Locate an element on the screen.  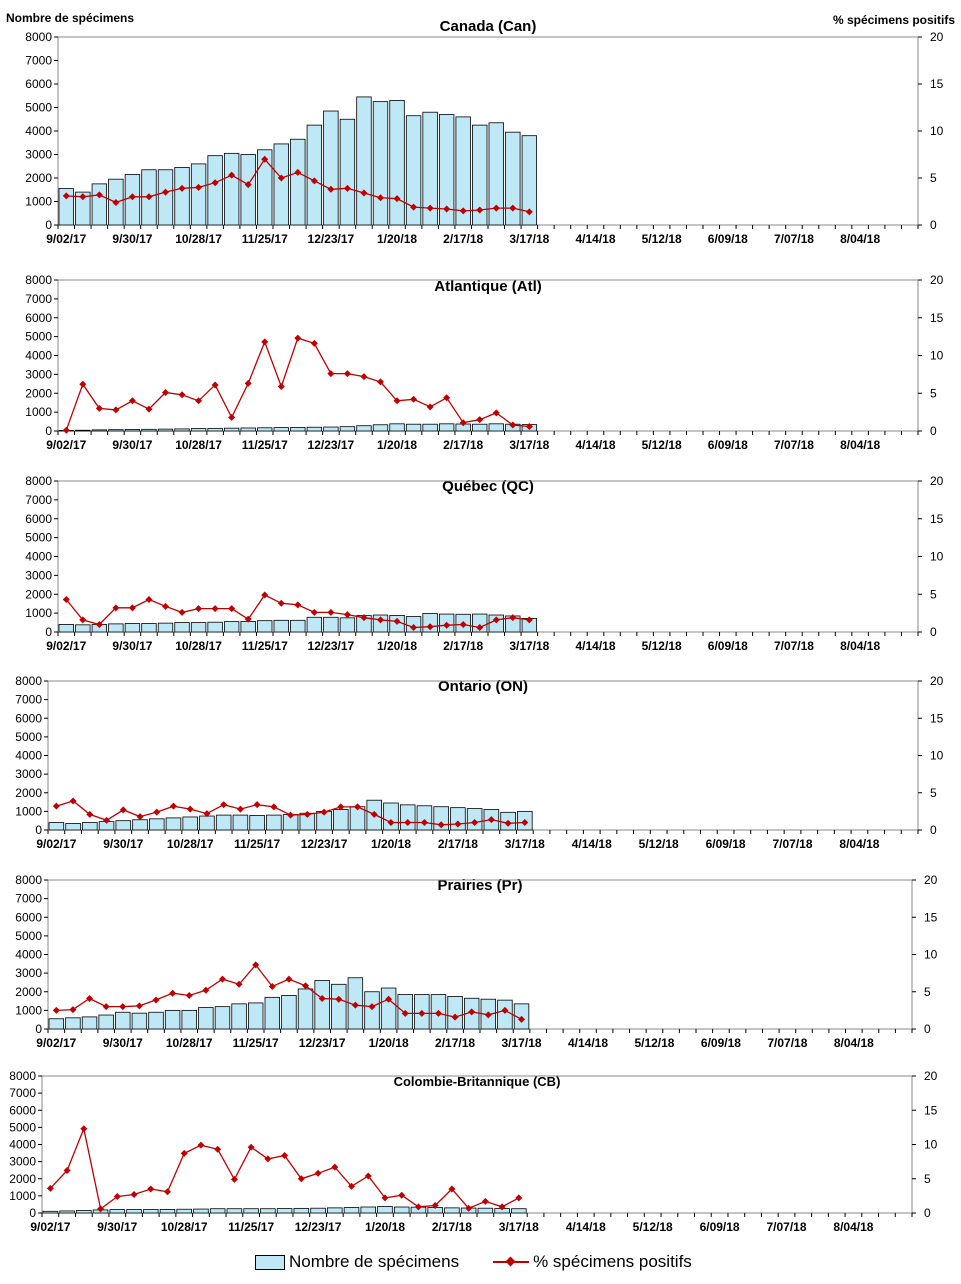
y-tick-label: 2000 is located at coordinates (28, 793).